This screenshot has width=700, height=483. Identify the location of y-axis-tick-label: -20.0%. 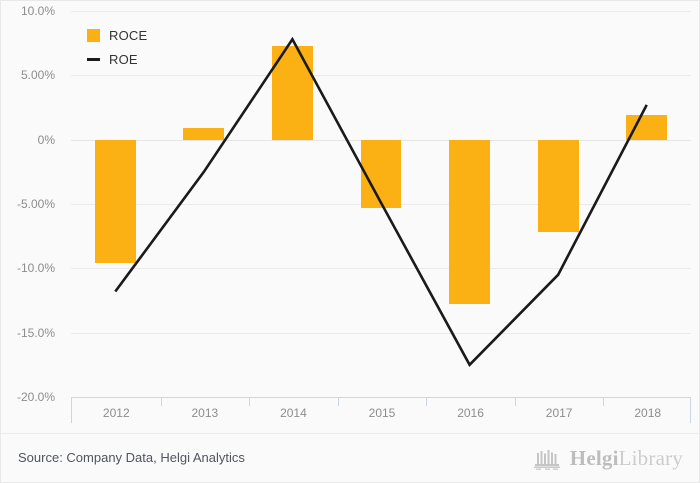
(35, 397).